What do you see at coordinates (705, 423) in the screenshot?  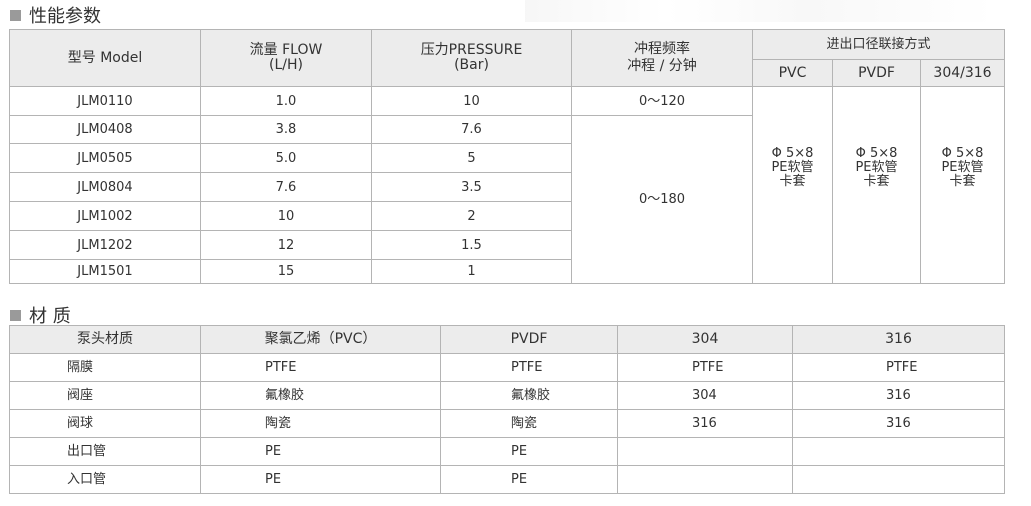 I see `cell-304: 316` at bounding box center [705, 423].